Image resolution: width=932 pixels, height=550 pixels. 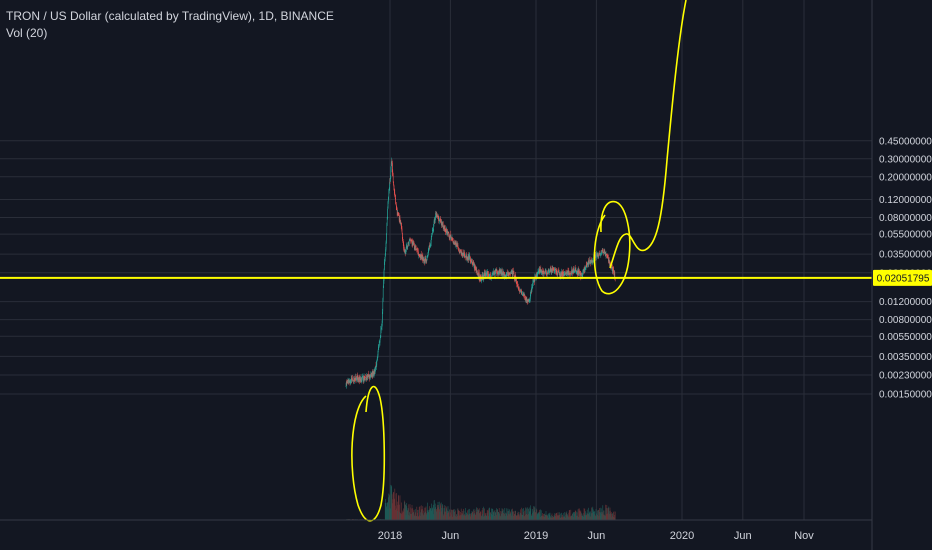 What do you see at coordinates (596, 536) in the screenshot?
I see `time-axis: 2018 Jun 2019 Jun 2020 Jun Nov` at bounding box center [596, 536].